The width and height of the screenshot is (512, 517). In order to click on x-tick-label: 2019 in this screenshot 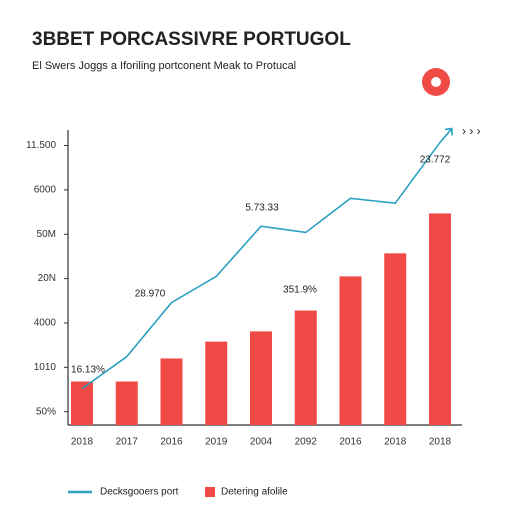, I will do `click(216, 442)`.